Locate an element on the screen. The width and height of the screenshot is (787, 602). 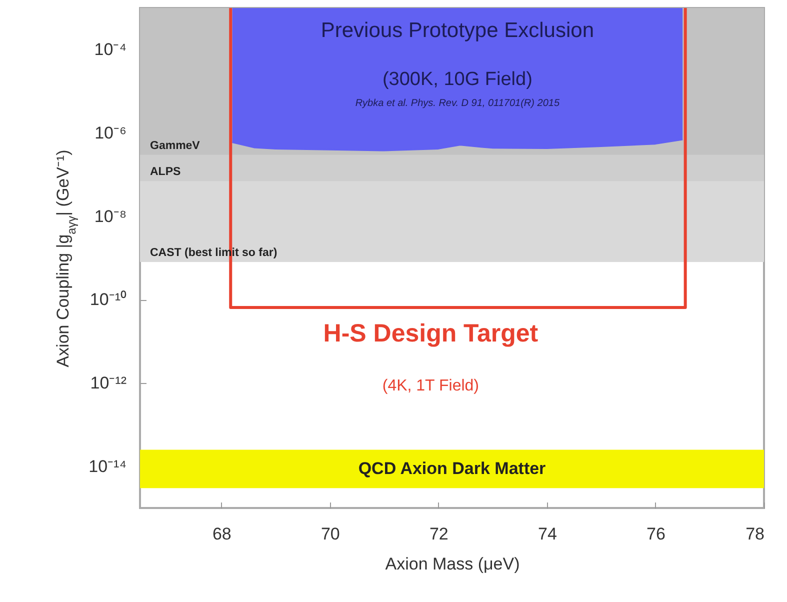
annotation: (4K, 1T Field) is located at coordinates (430, 385).